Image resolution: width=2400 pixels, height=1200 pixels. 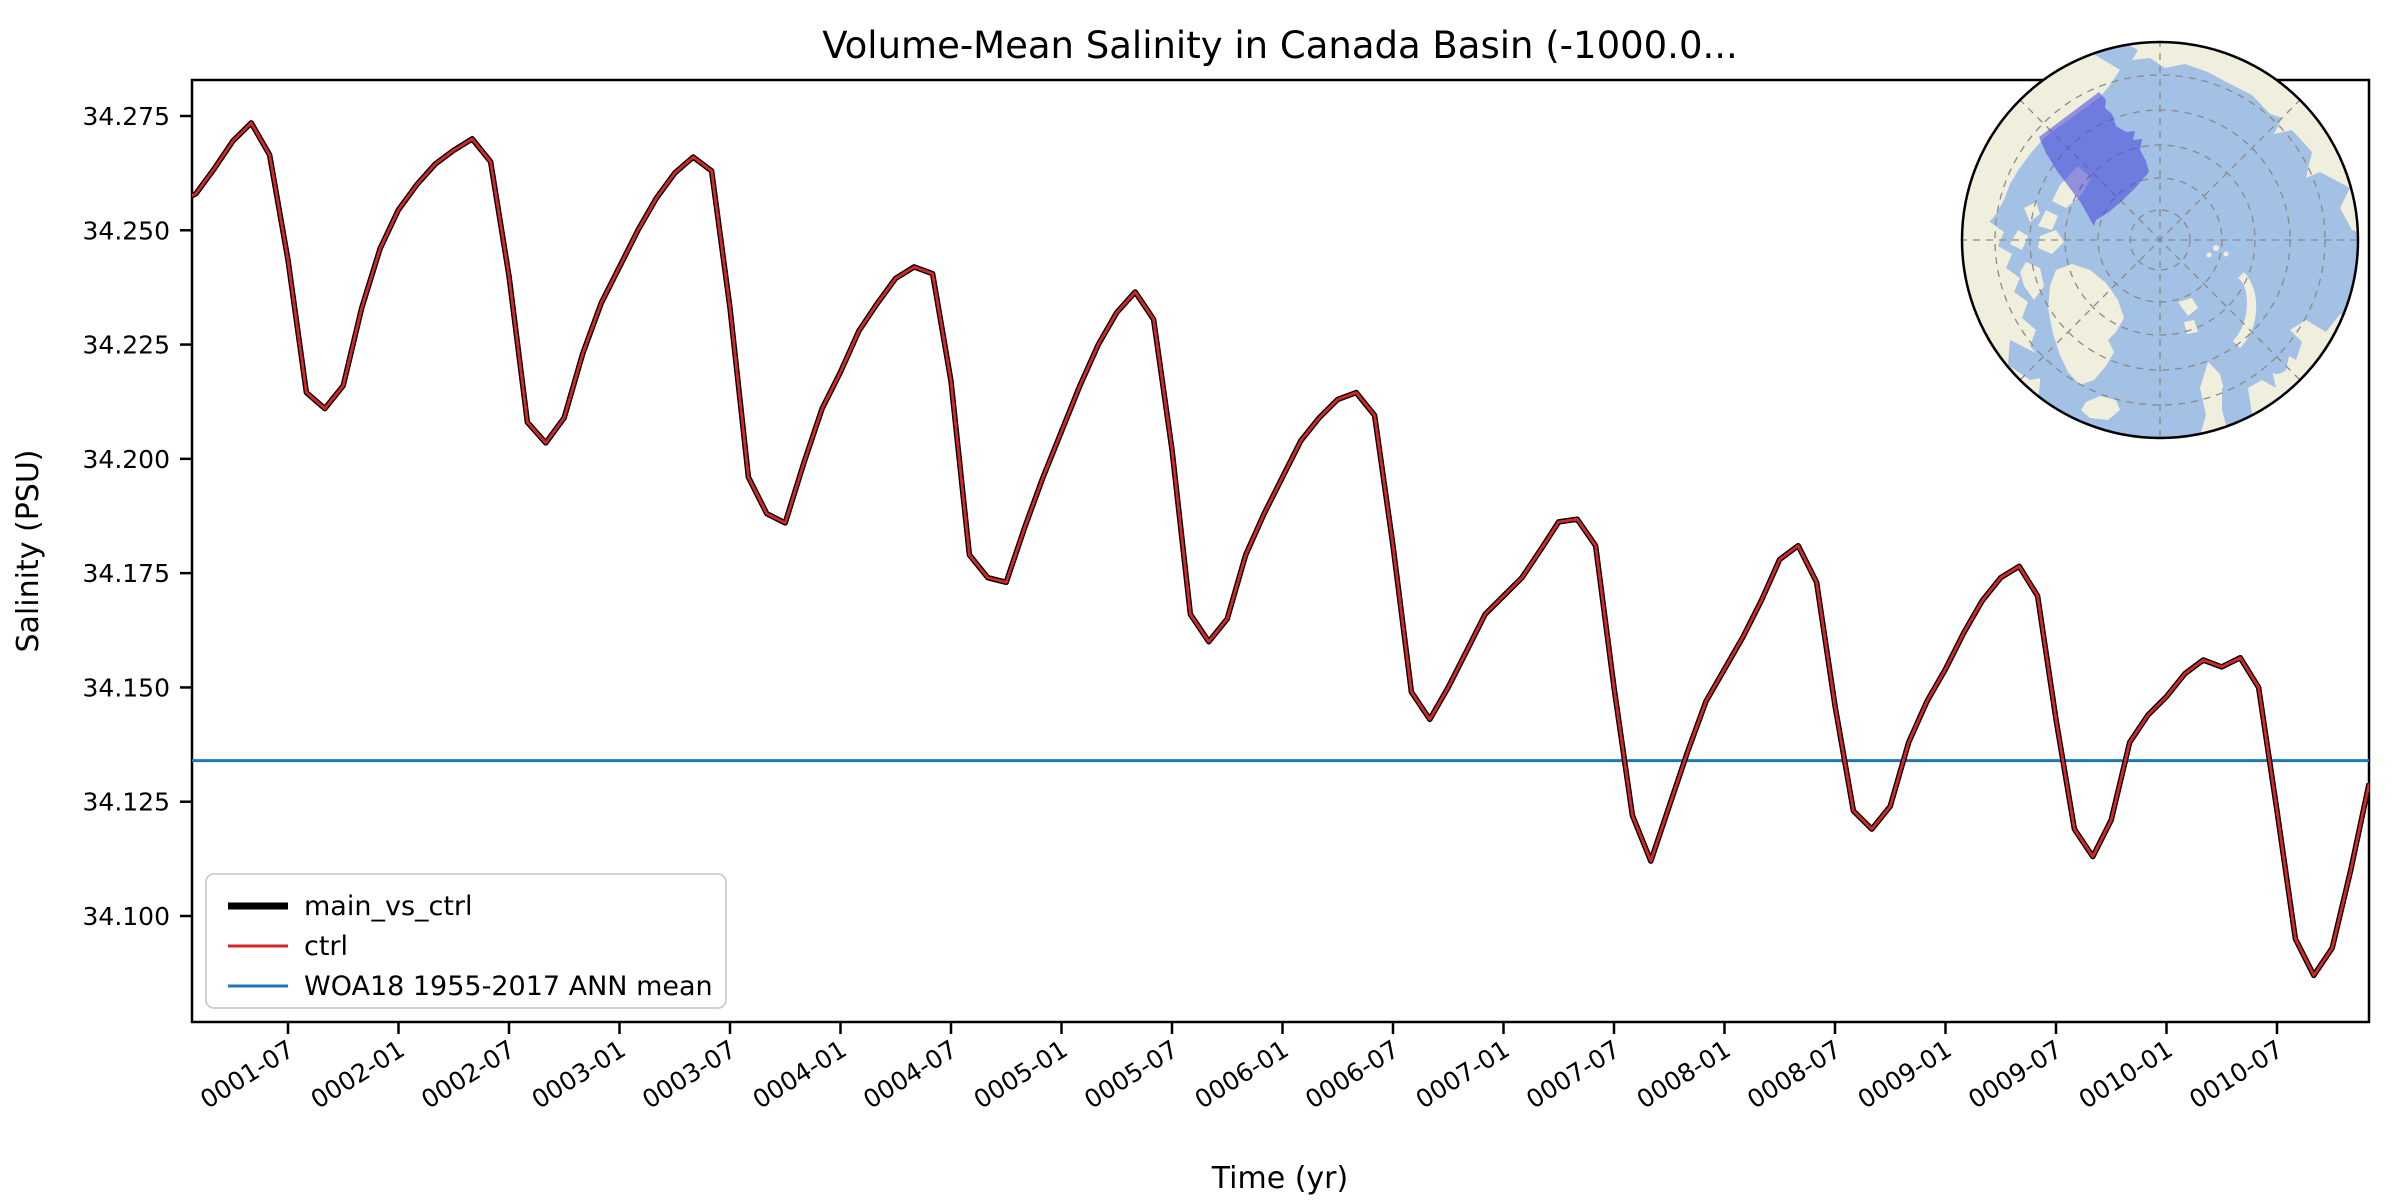 What do you see at coordinates (1131, 1074) in the screenshot?
I see `x-tick-label: 0005-07` at bounding box center [1131, 1074].